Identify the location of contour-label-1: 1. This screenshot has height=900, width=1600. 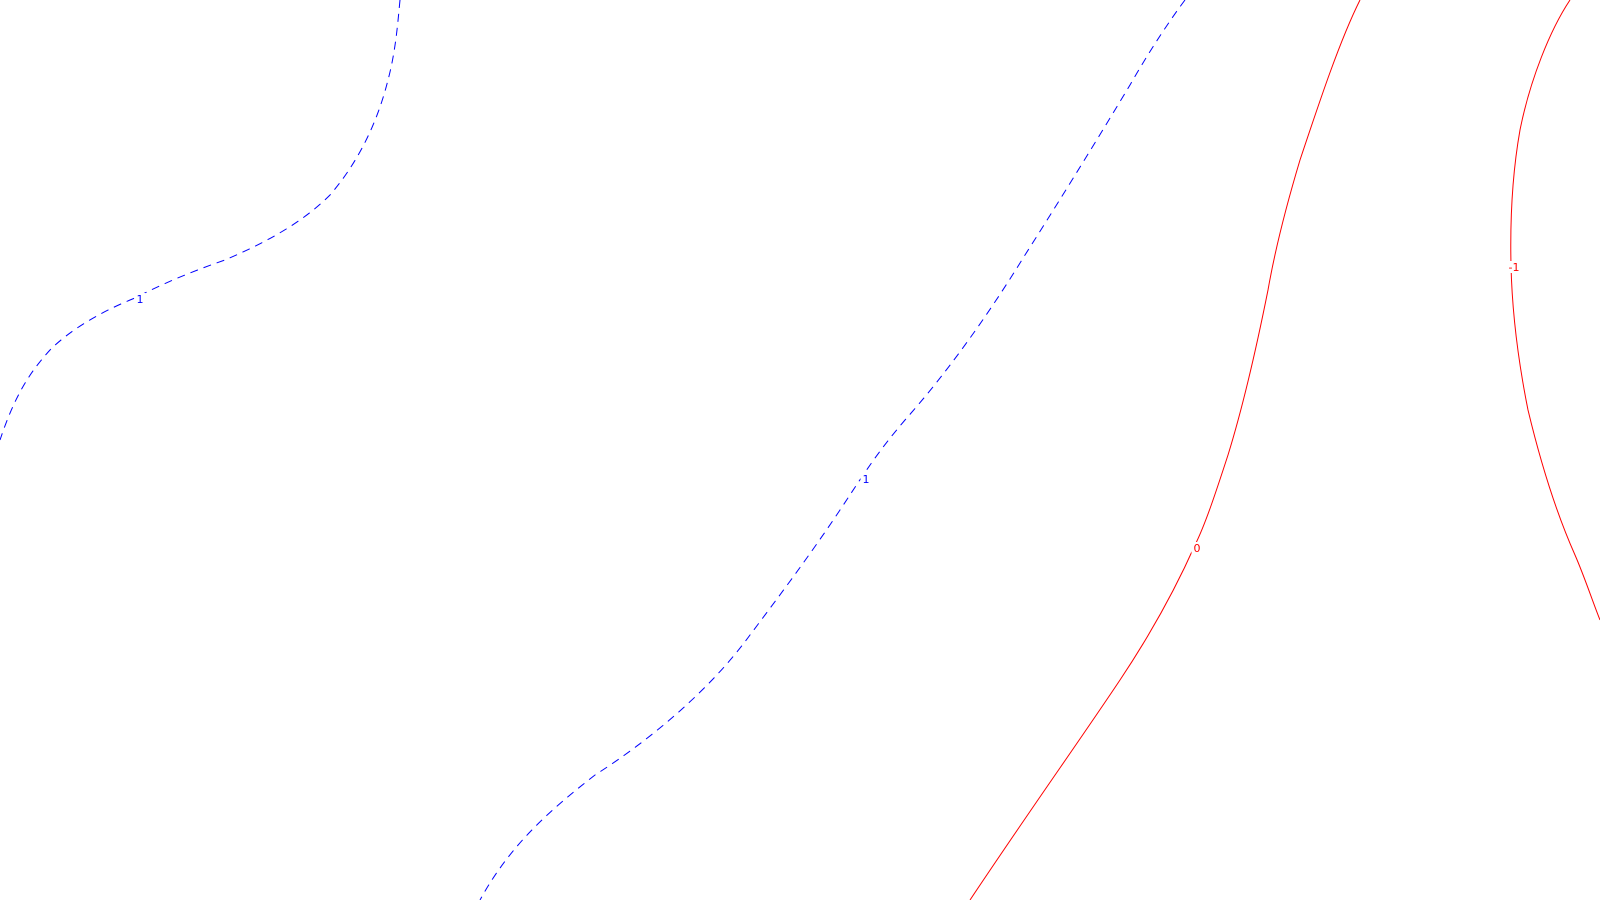
(140, 299).